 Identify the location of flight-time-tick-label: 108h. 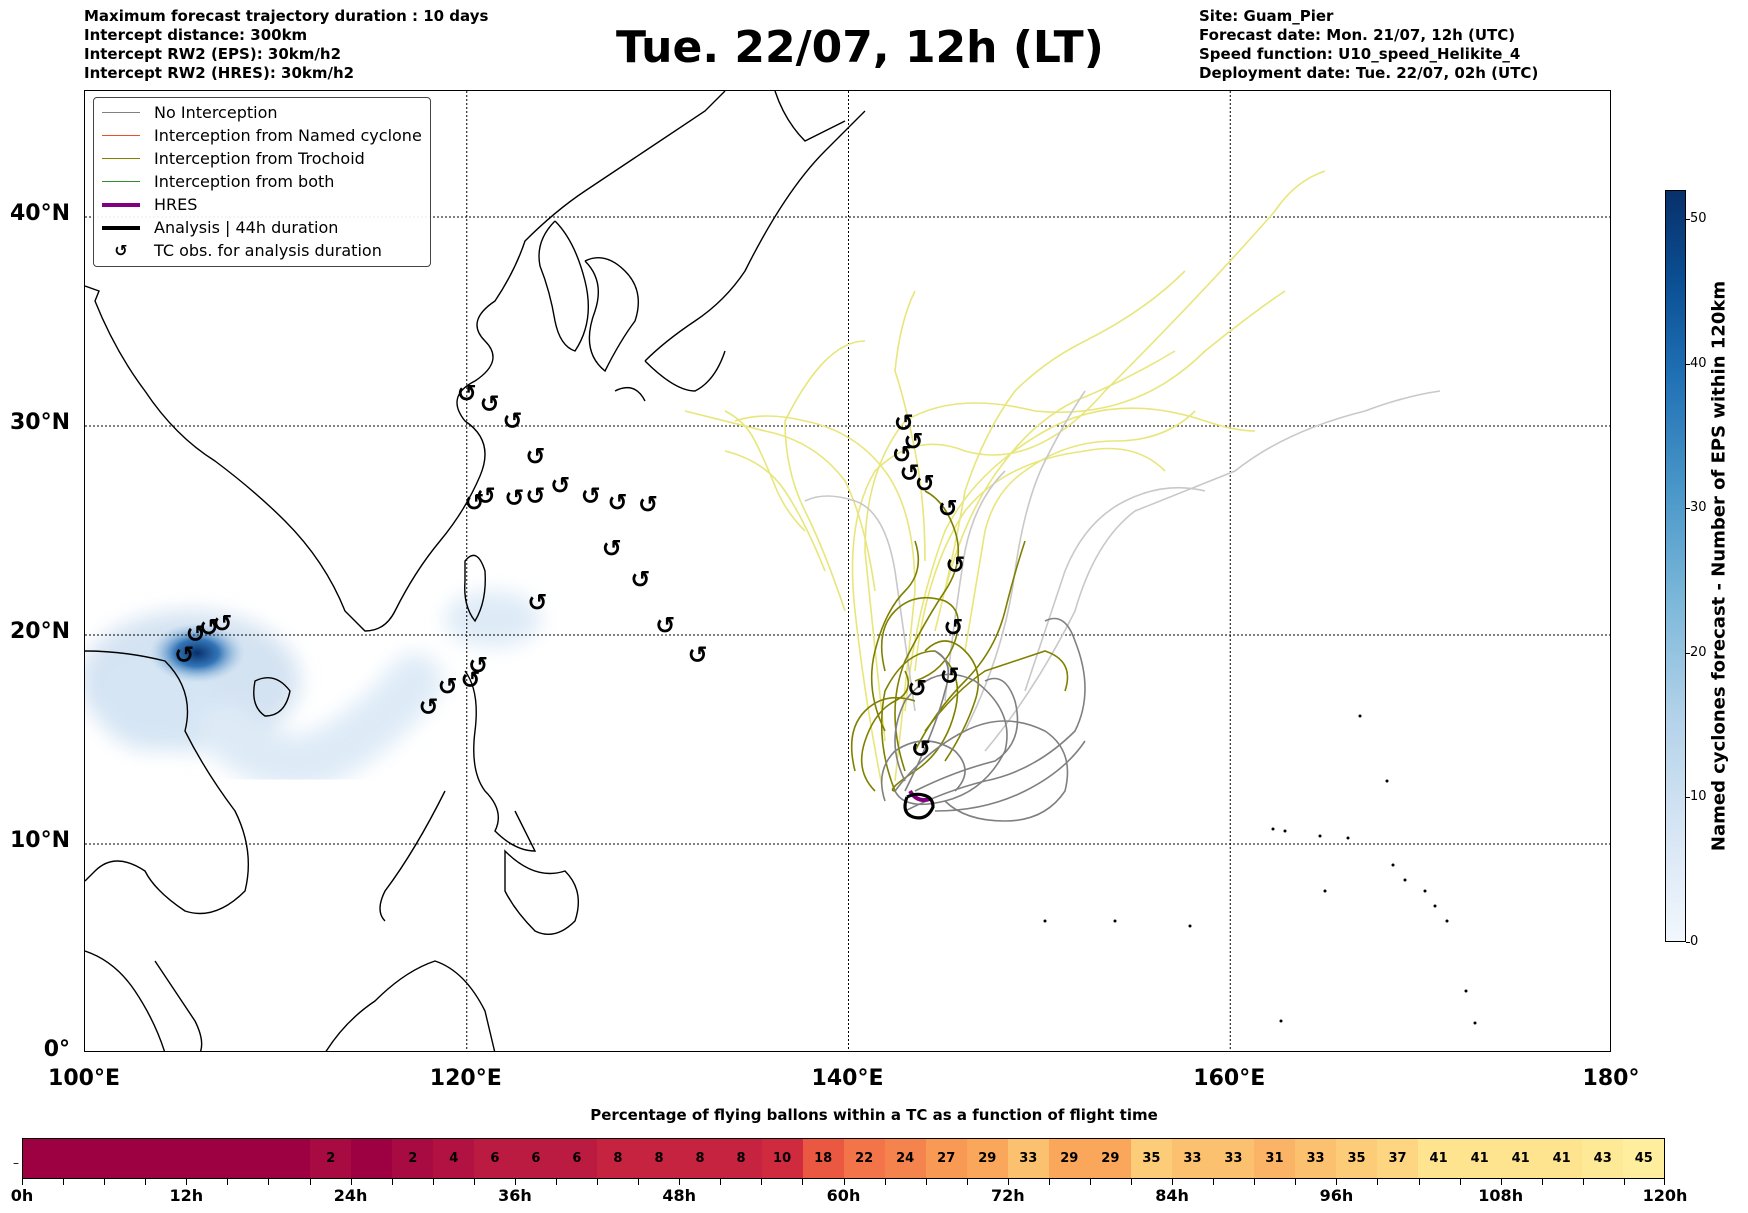
(1501, 1195).